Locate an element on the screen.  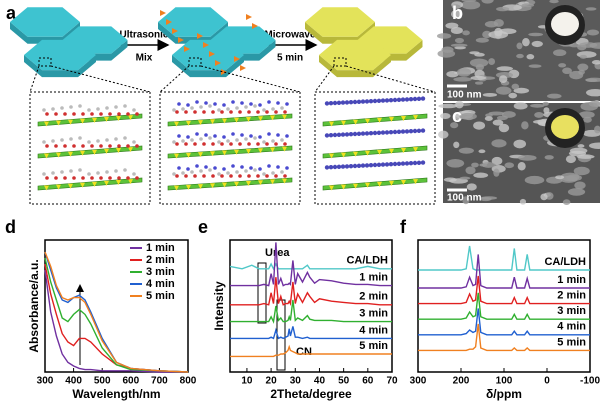
slab-side is located at coordinates (340, 33).